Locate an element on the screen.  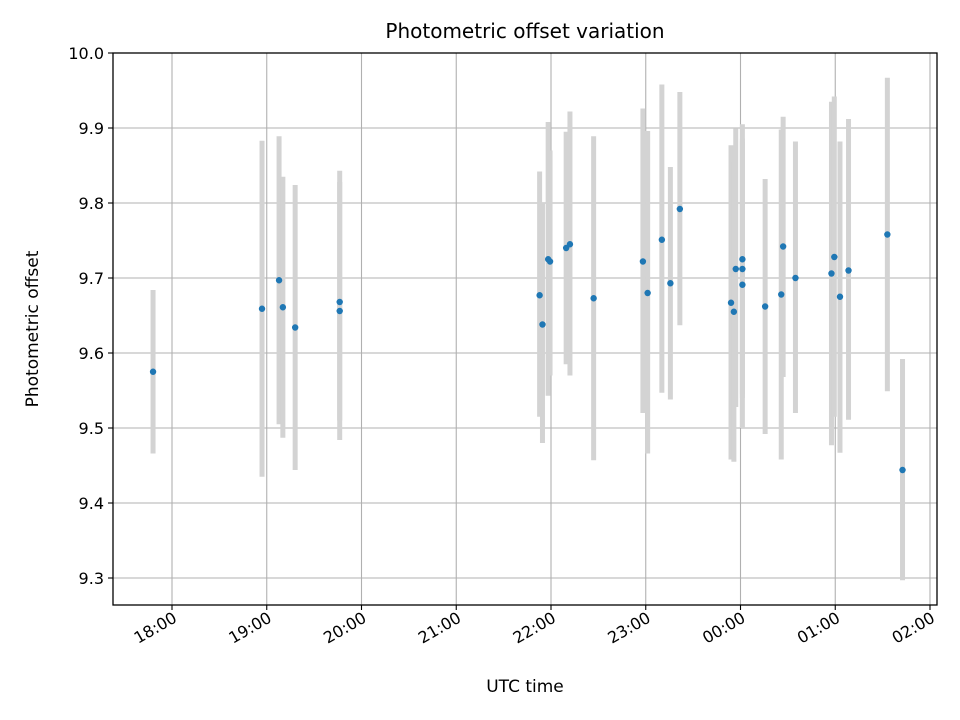
y-tick-label: 9.6 is located at coordinates (91, 353).